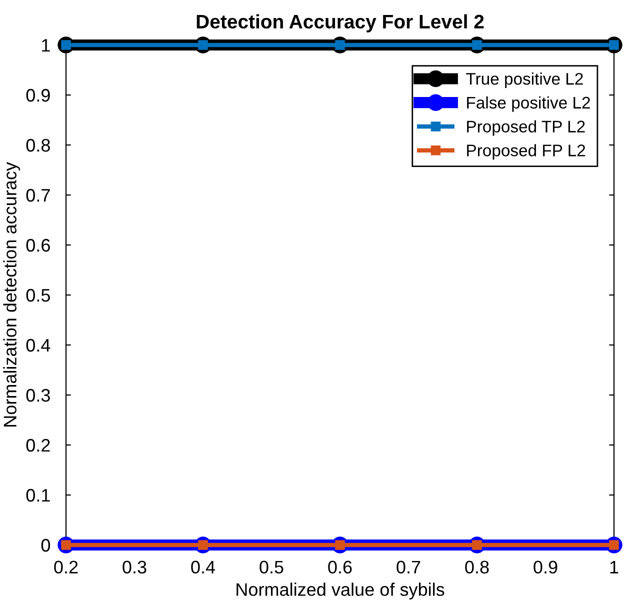 The height and width of the screenshot is (613, 628). I want to click on legend-label: Proposed TP L2, so click(526, 128).